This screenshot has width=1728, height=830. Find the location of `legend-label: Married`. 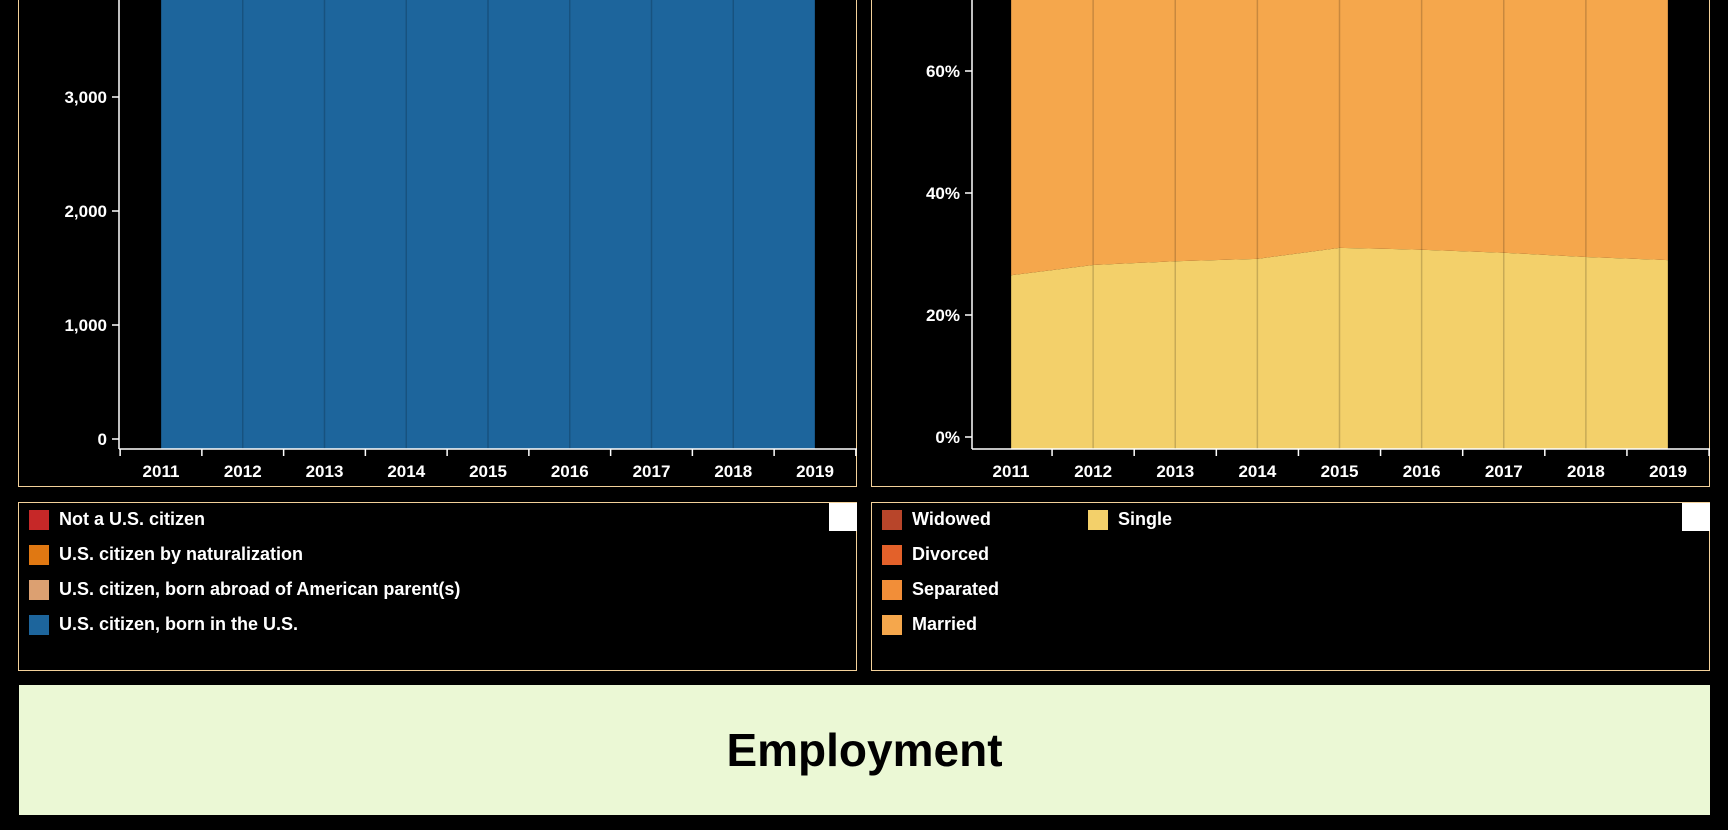

legend-label: Married is located at coordinates (945, 624).